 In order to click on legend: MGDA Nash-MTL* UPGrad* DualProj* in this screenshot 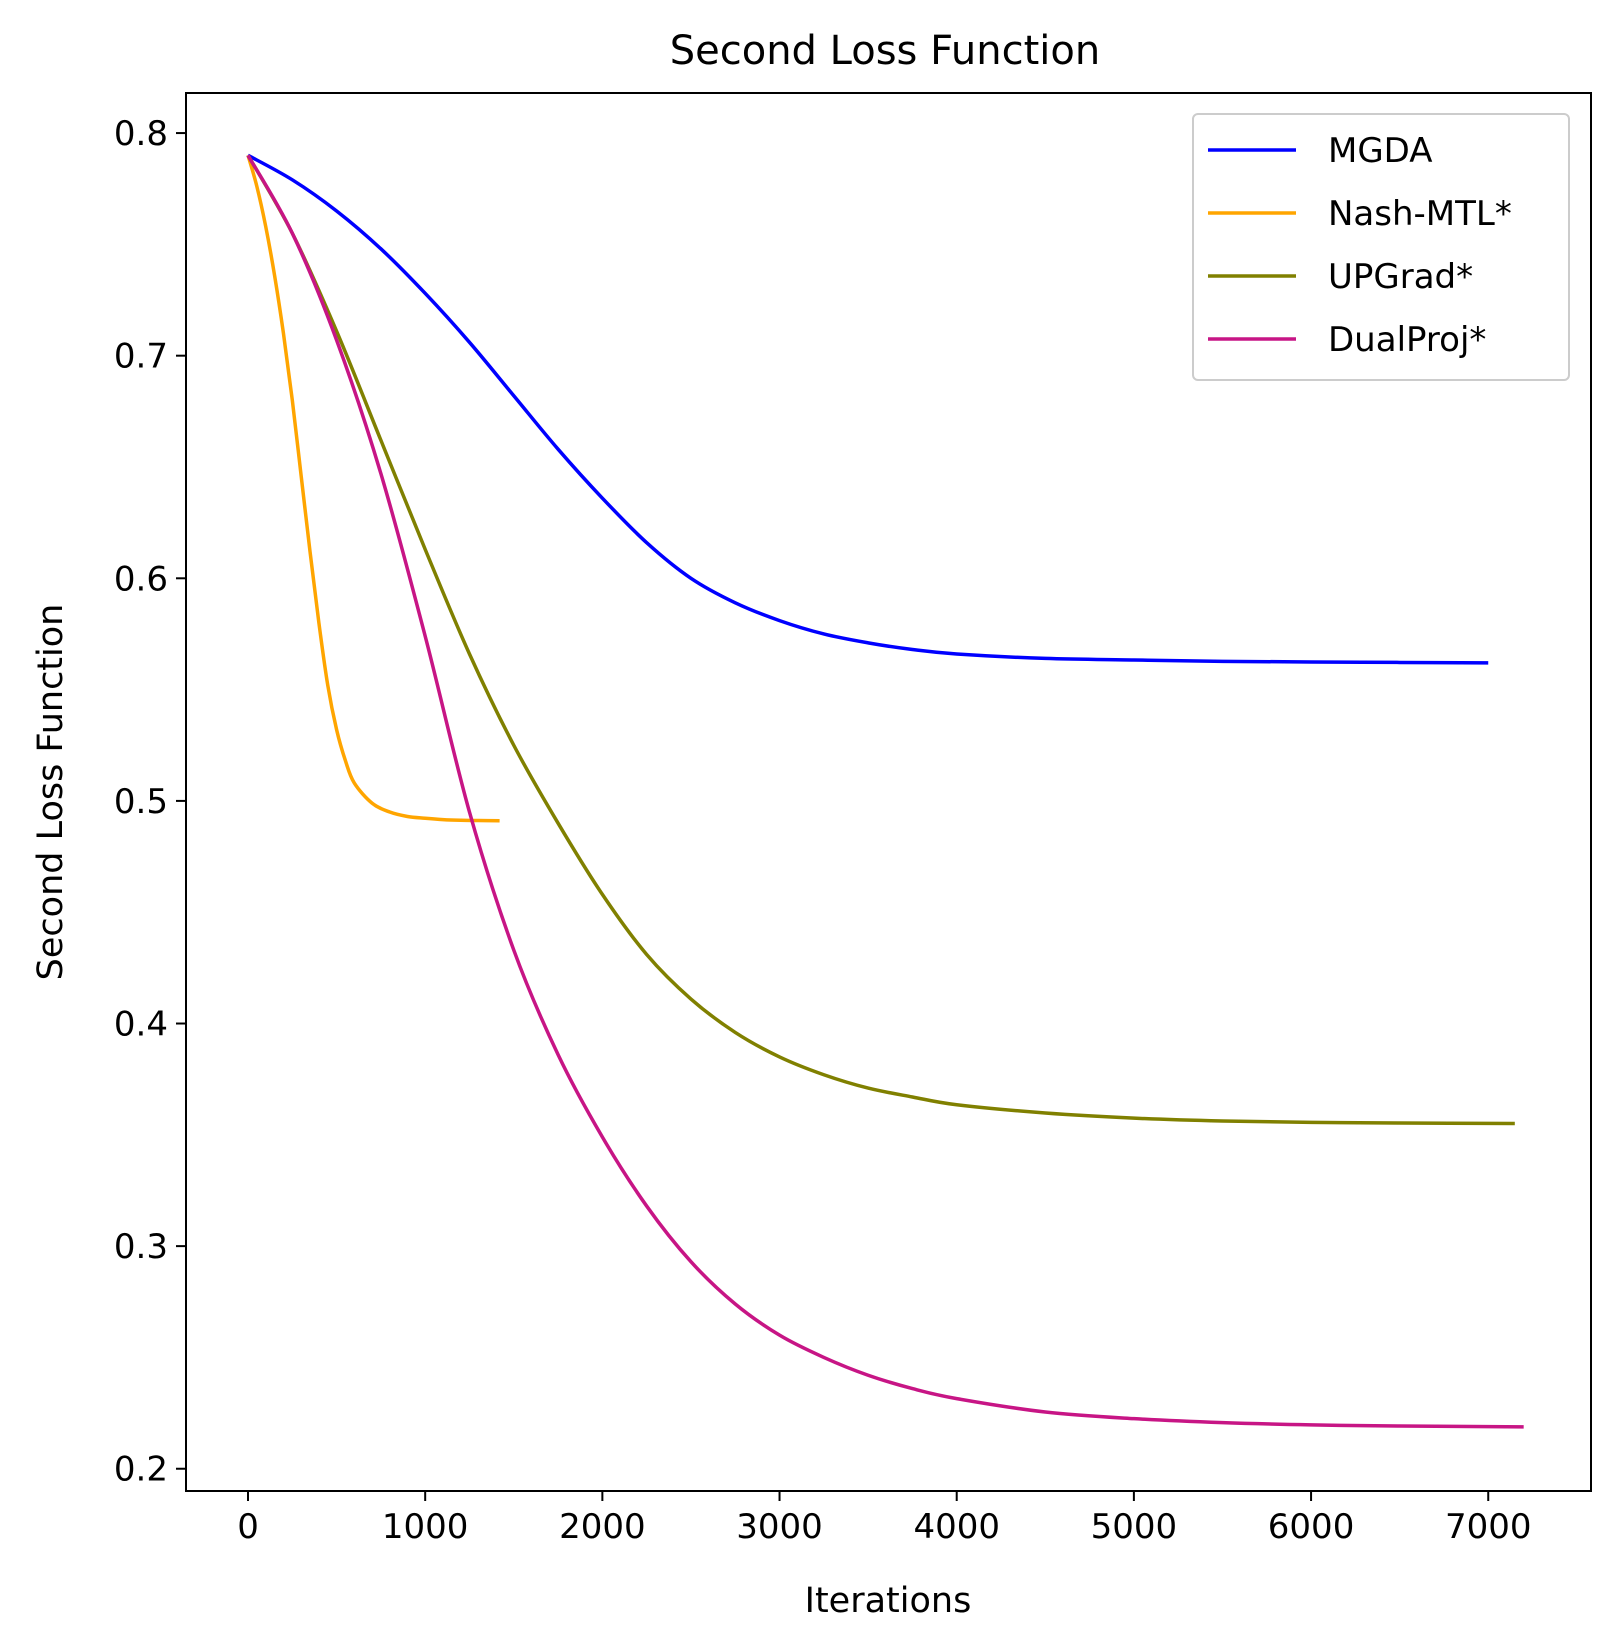, I will do `click(1381, 247)`.